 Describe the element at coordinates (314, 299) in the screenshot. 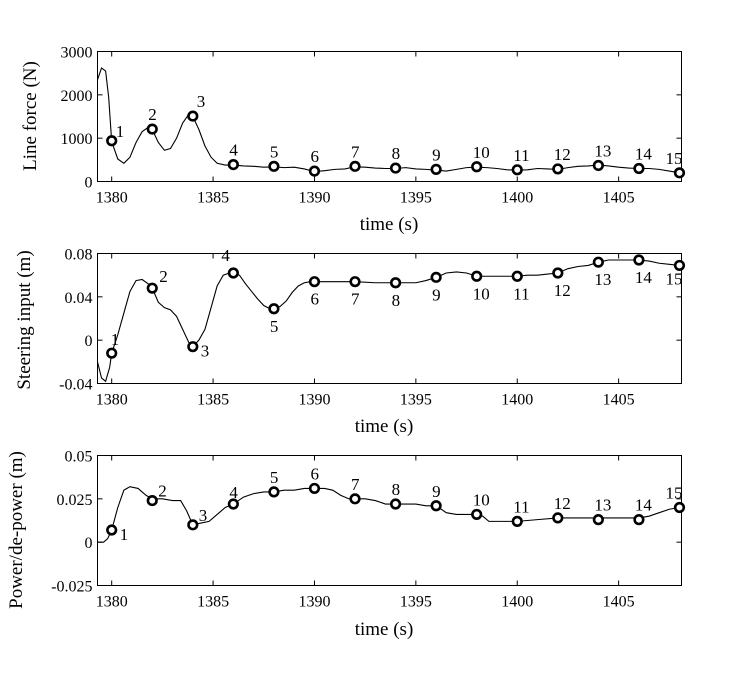

I see `steering-input-marker-label-6: 6` at that location.